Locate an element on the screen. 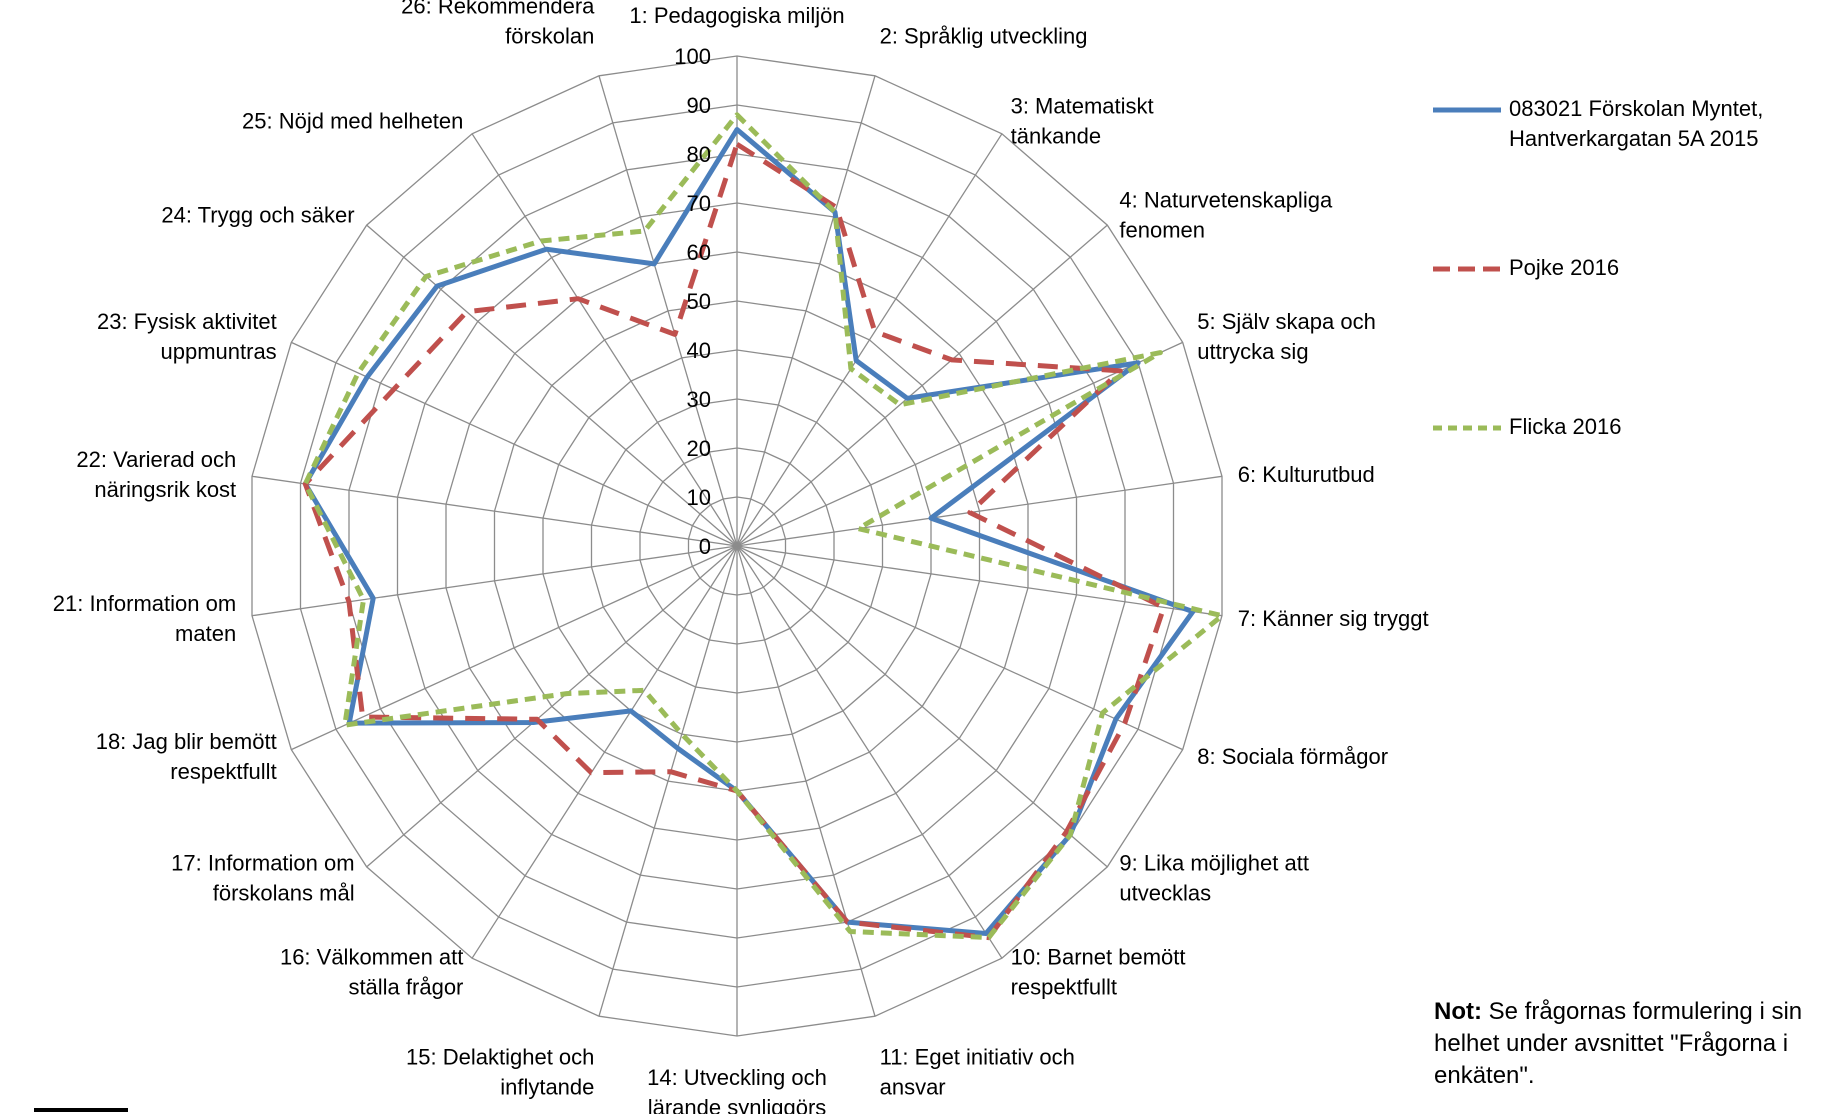 The width and height of the screenshot is (1831, 1114). category-label: 16: Välkommen att ställa frågor is located at coordinates (371, 972).